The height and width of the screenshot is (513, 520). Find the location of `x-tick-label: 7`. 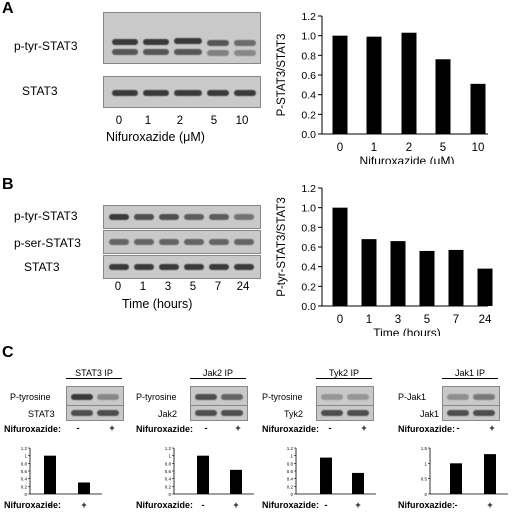

x-tick-label: 7 is located at coordinates (456, 320).